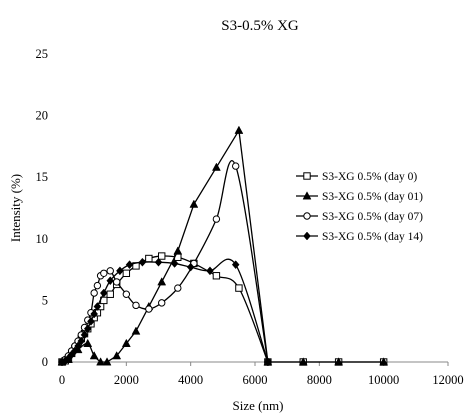 The image size is (476, 416). I want to click on y-tick-label: 25, so click(42, 54).